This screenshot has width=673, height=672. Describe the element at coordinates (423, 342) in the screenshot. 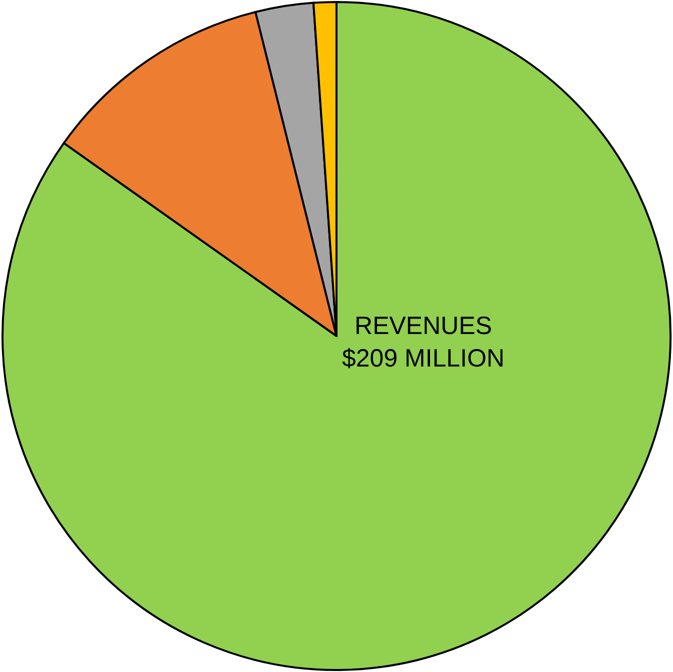

I see `text: REVENUES $209 MILLION` at that location.